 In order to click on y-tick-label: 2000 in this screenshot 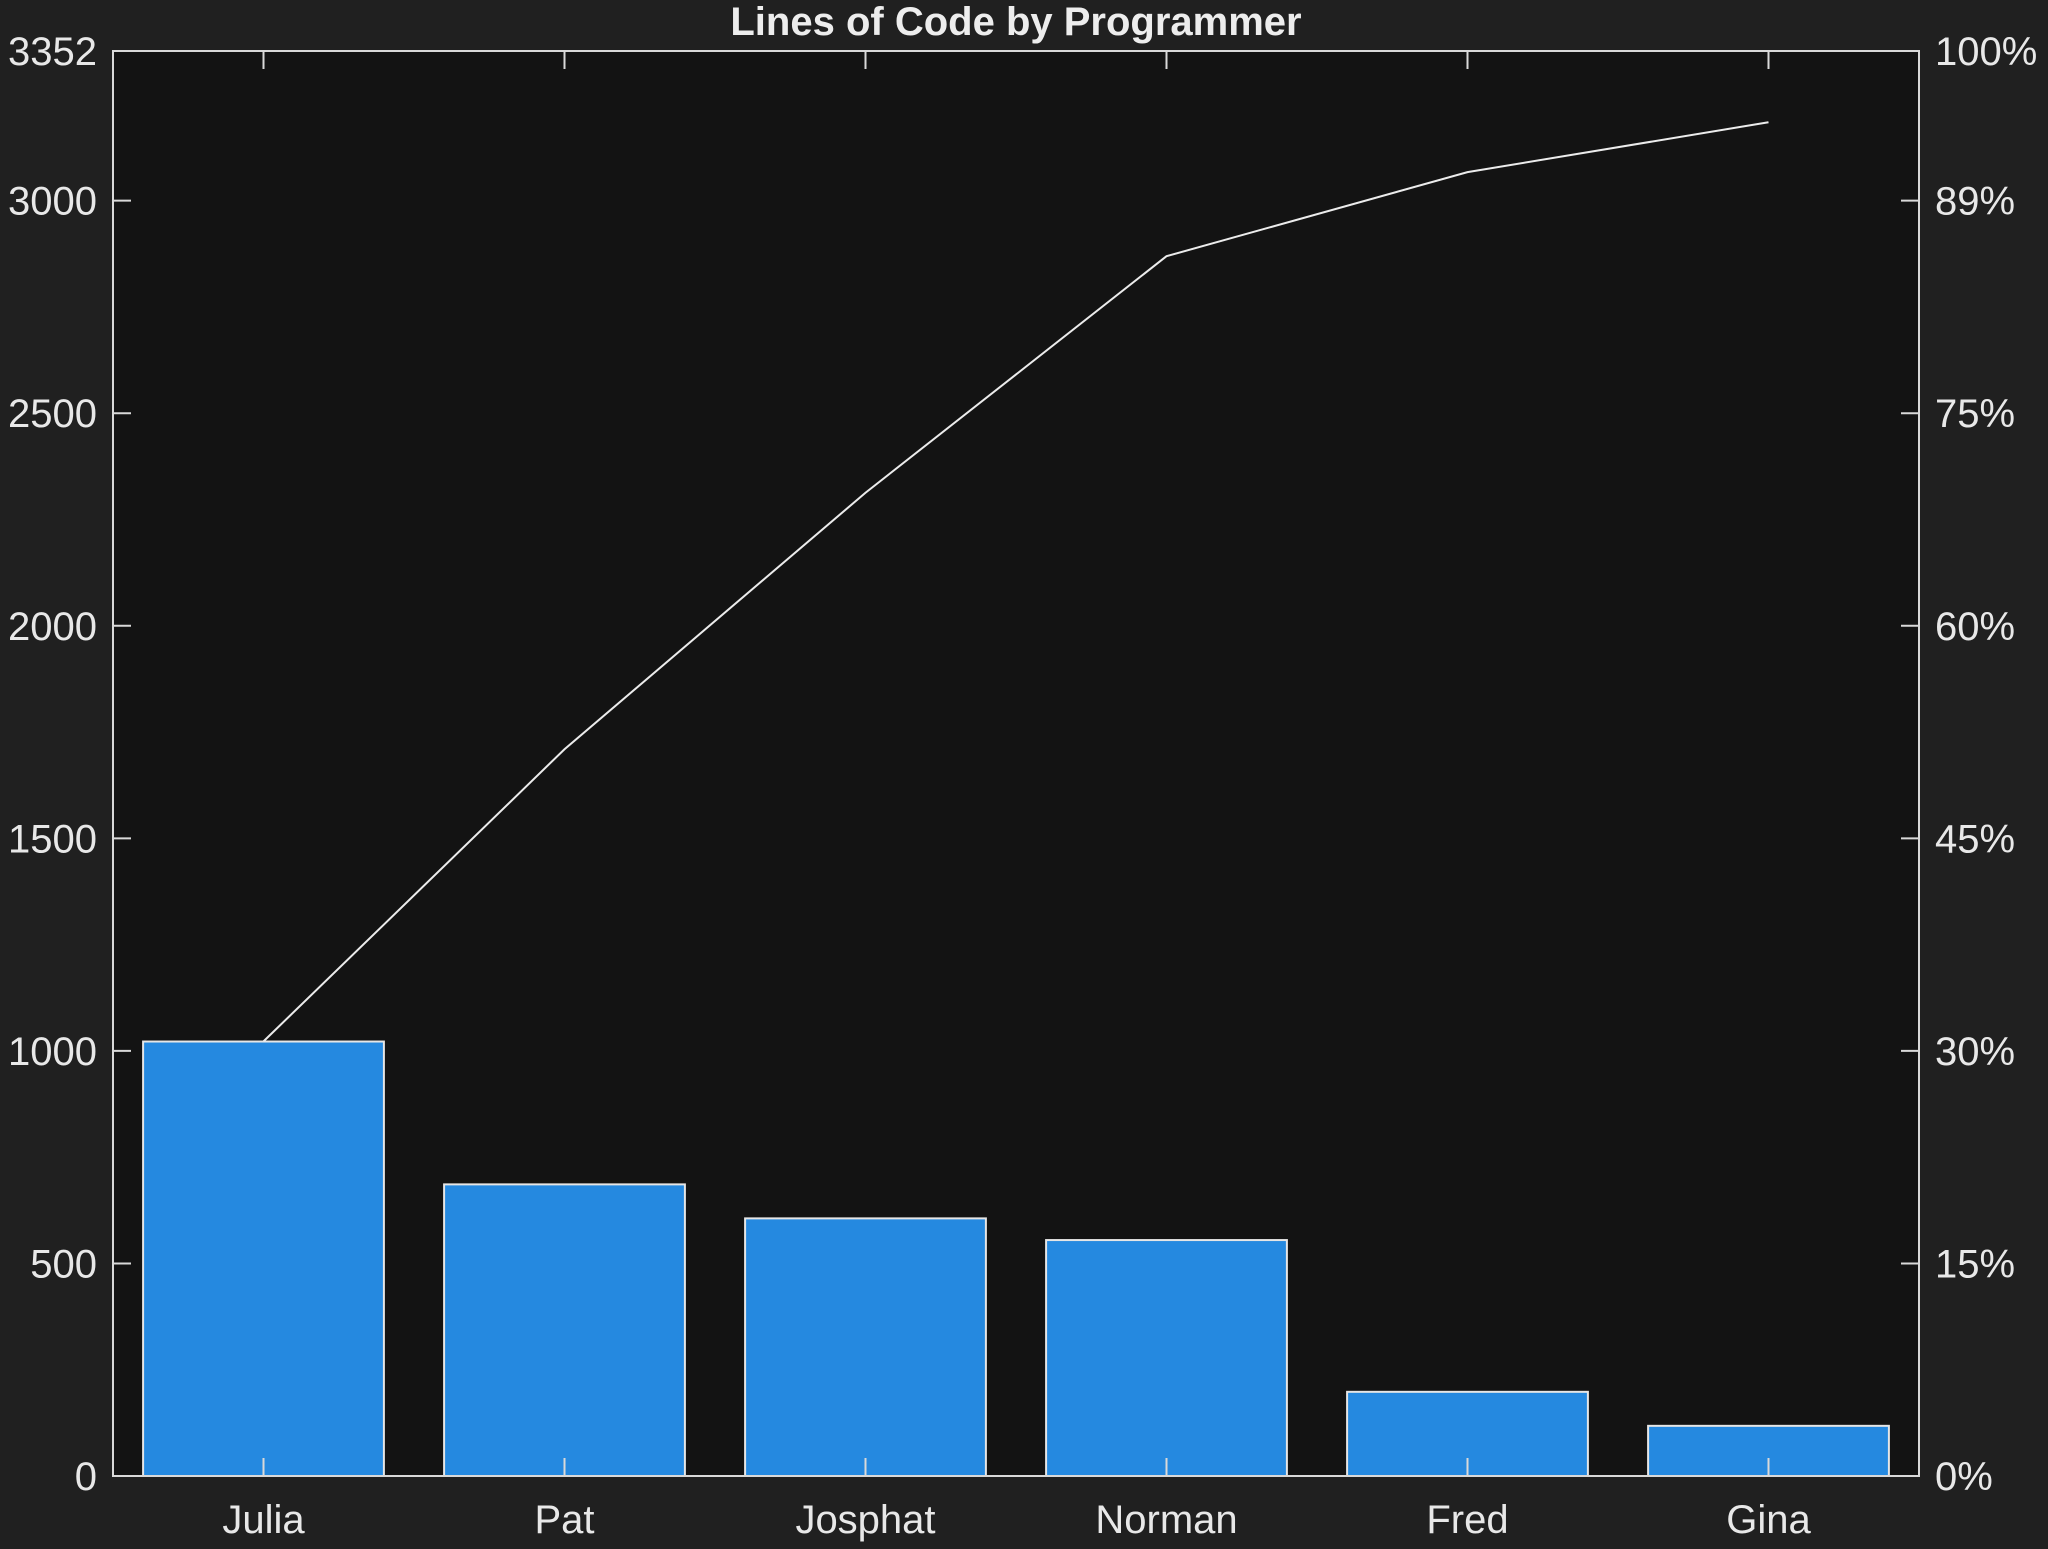, I will do `click(52, 627)`.